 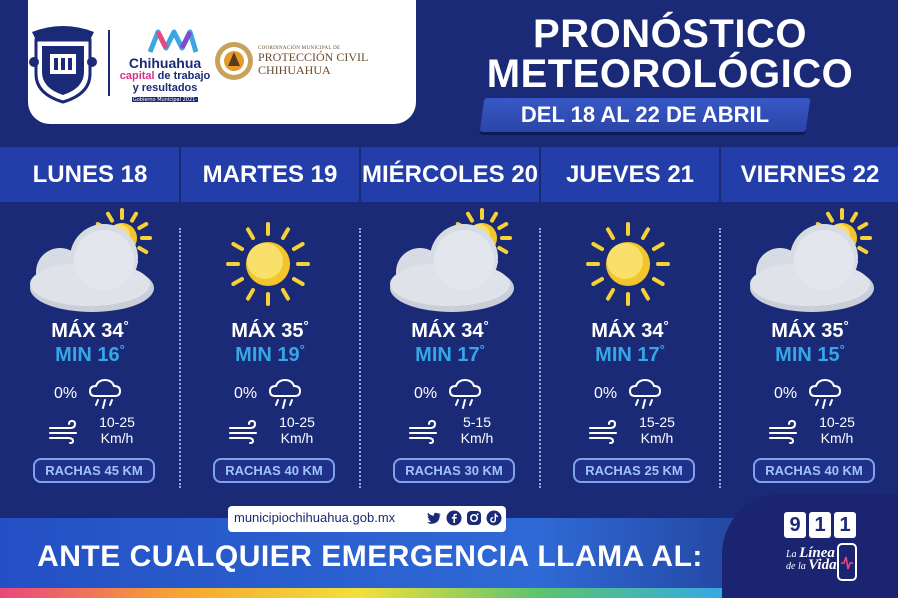 I want to click on instagram-icon, so click(x=474, y=518).